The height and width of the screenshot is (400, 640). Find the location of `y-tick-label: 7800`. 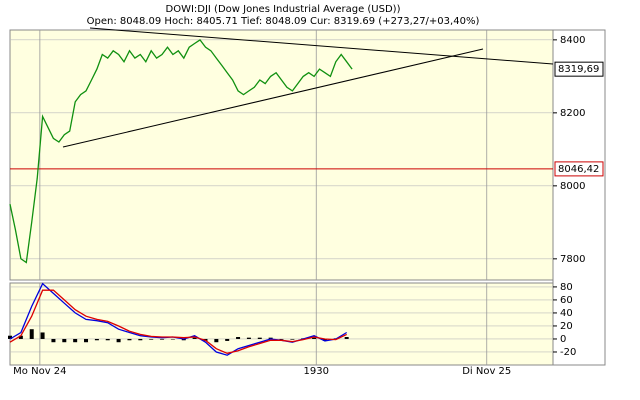

y-tick-label: 7800 is located at coordinates (572, 259).